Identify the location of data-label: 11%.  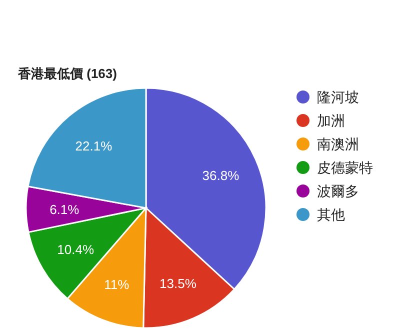
(117, 284).